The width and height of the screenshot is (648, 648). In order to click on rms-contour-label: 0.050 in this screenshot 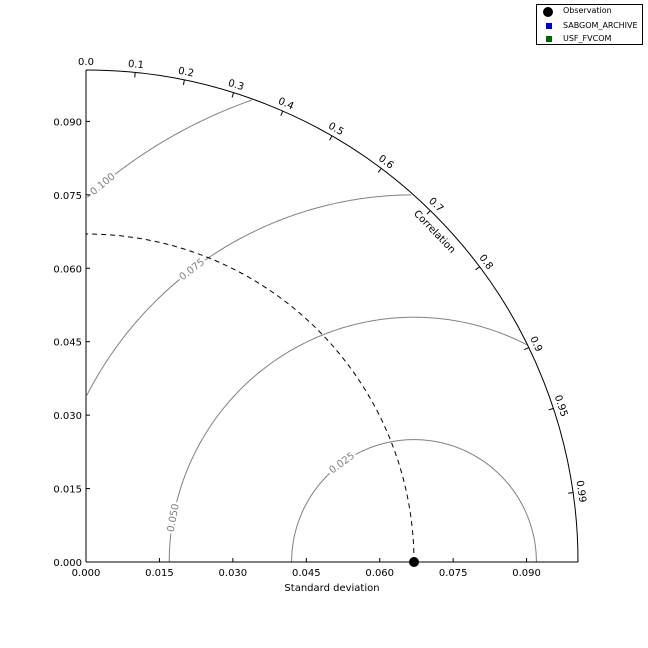, I will do `click(174, 518)`.